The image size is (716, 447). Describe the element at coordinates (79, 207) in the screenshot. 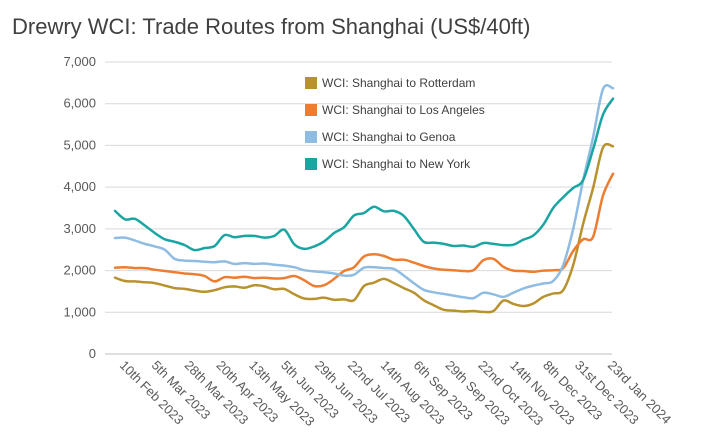

I see `y-axis-labels: 0 1,000 2,000 3,000 4,000 5,000 6,000 7,000` at that location.